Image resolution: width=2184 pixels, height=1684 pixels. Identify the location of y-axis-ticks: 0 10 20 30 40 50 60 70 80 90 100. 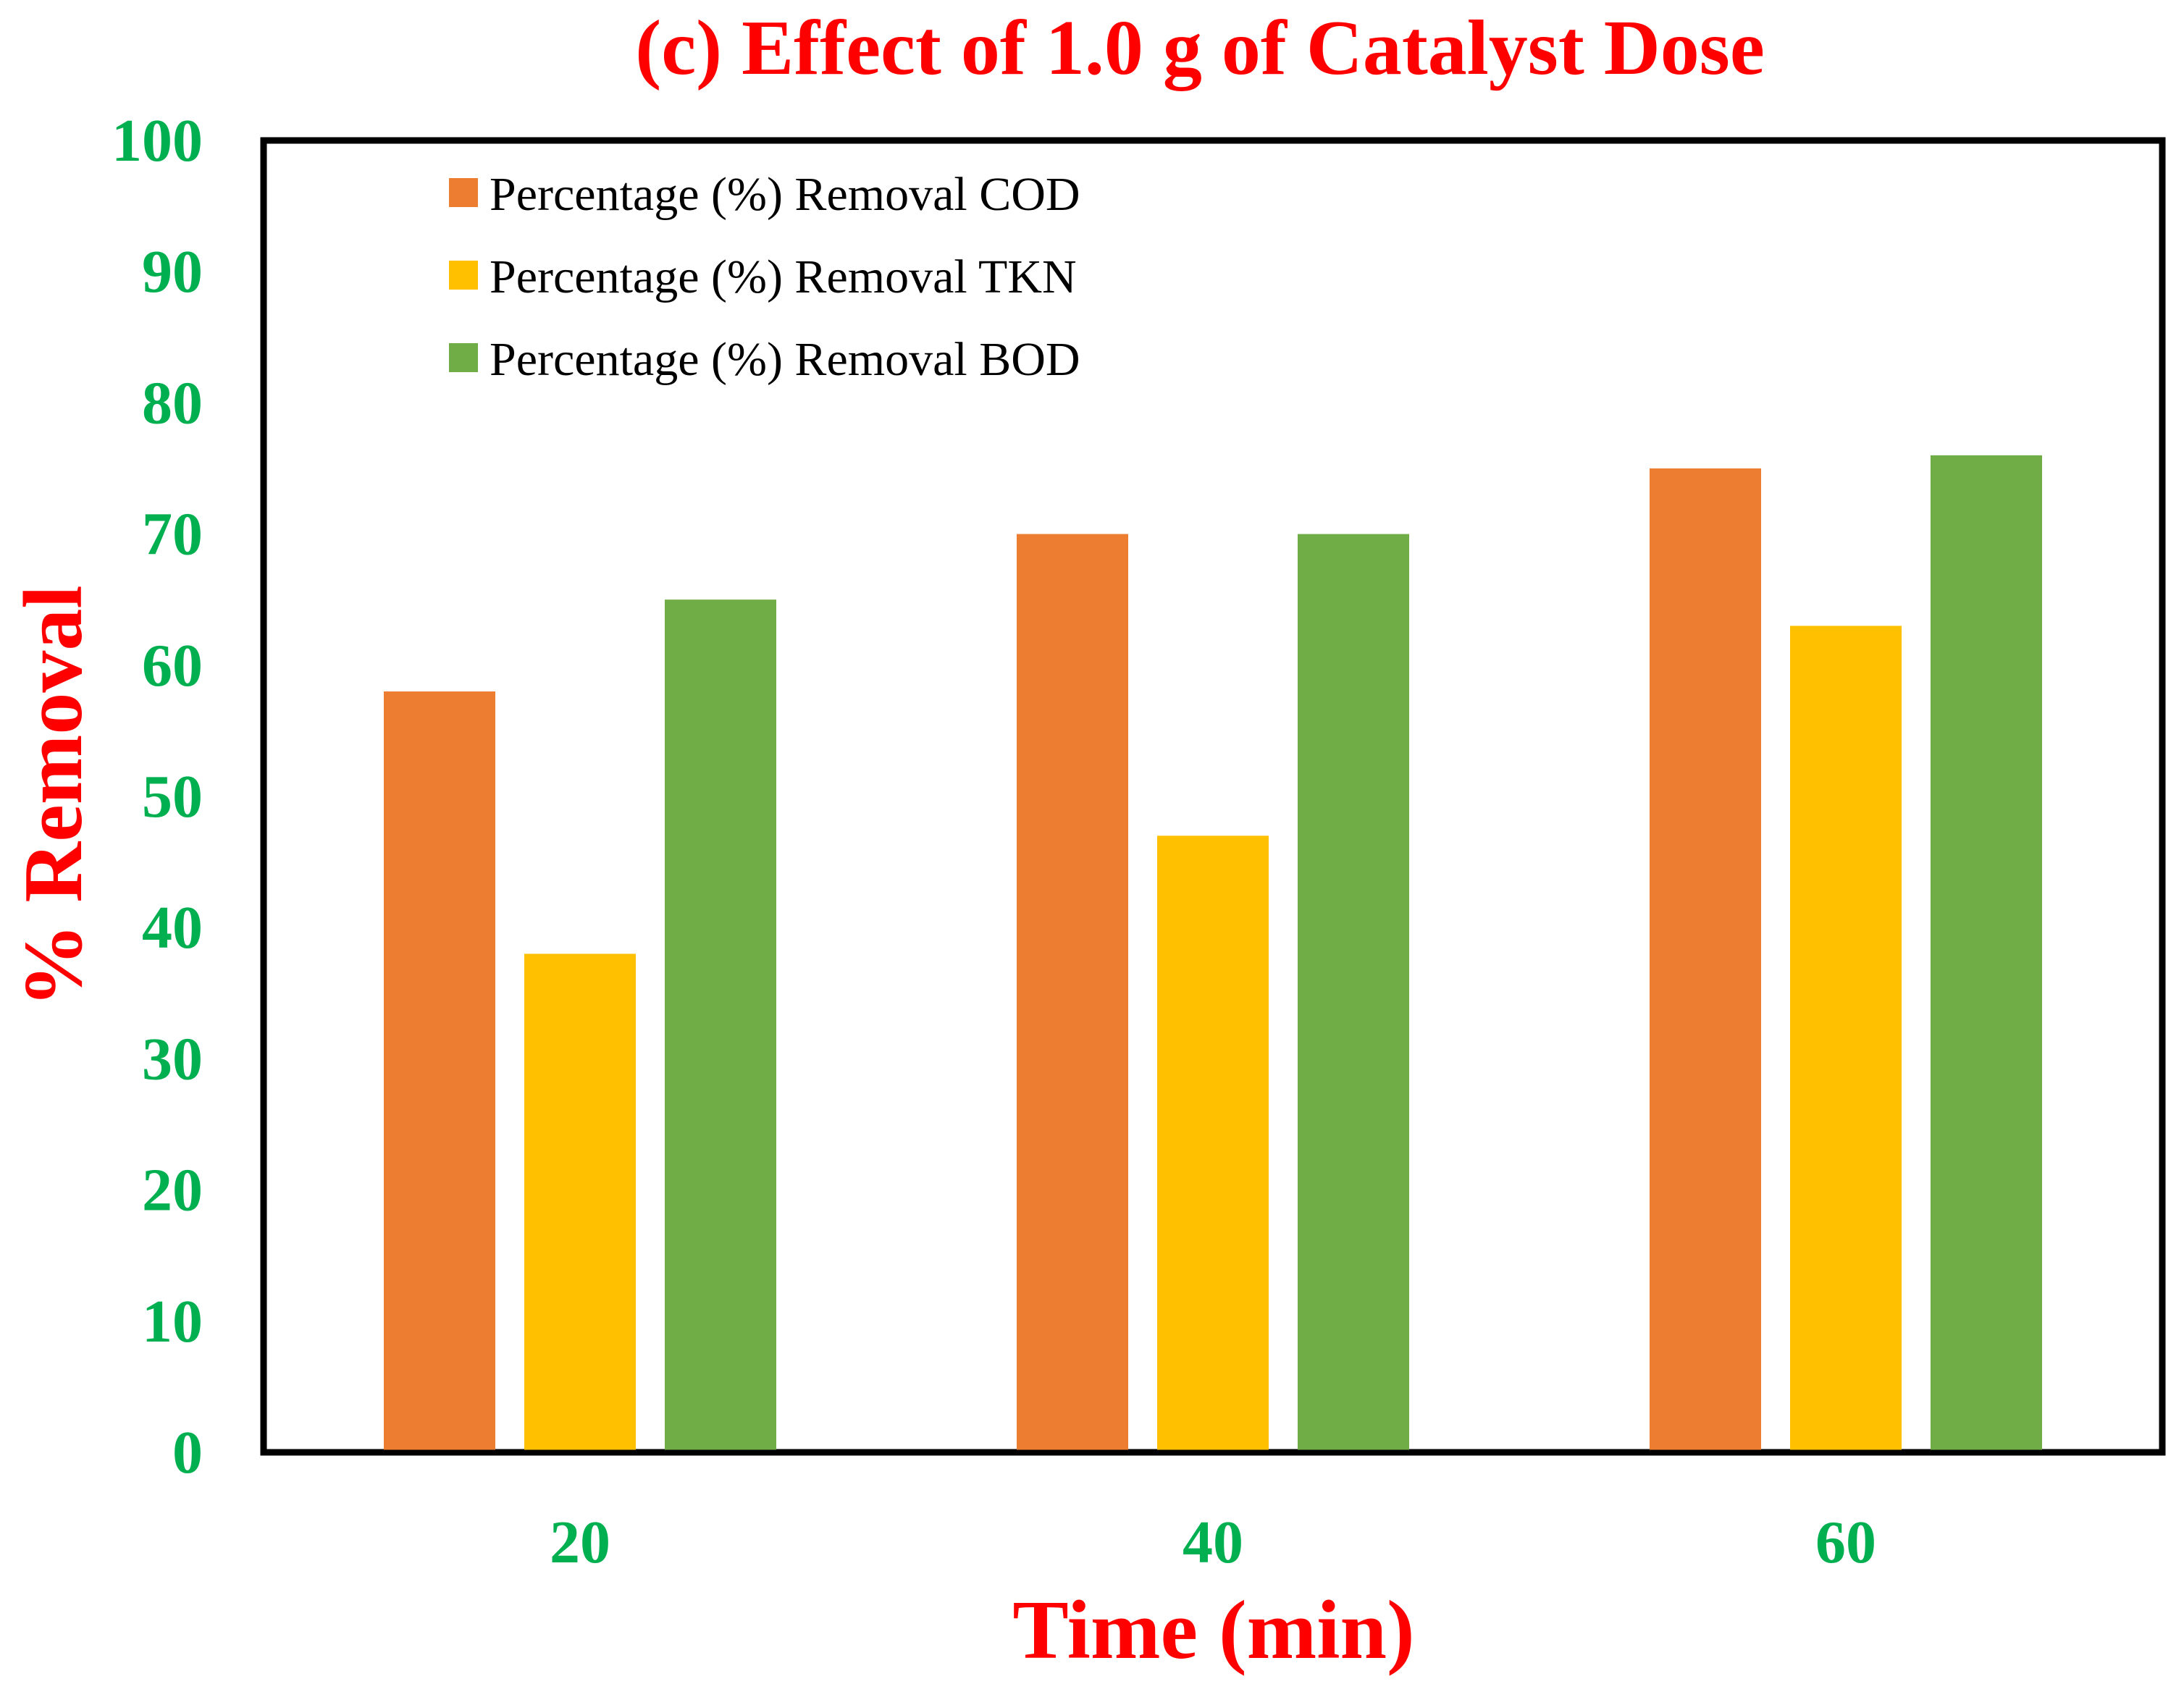
(157, 796).